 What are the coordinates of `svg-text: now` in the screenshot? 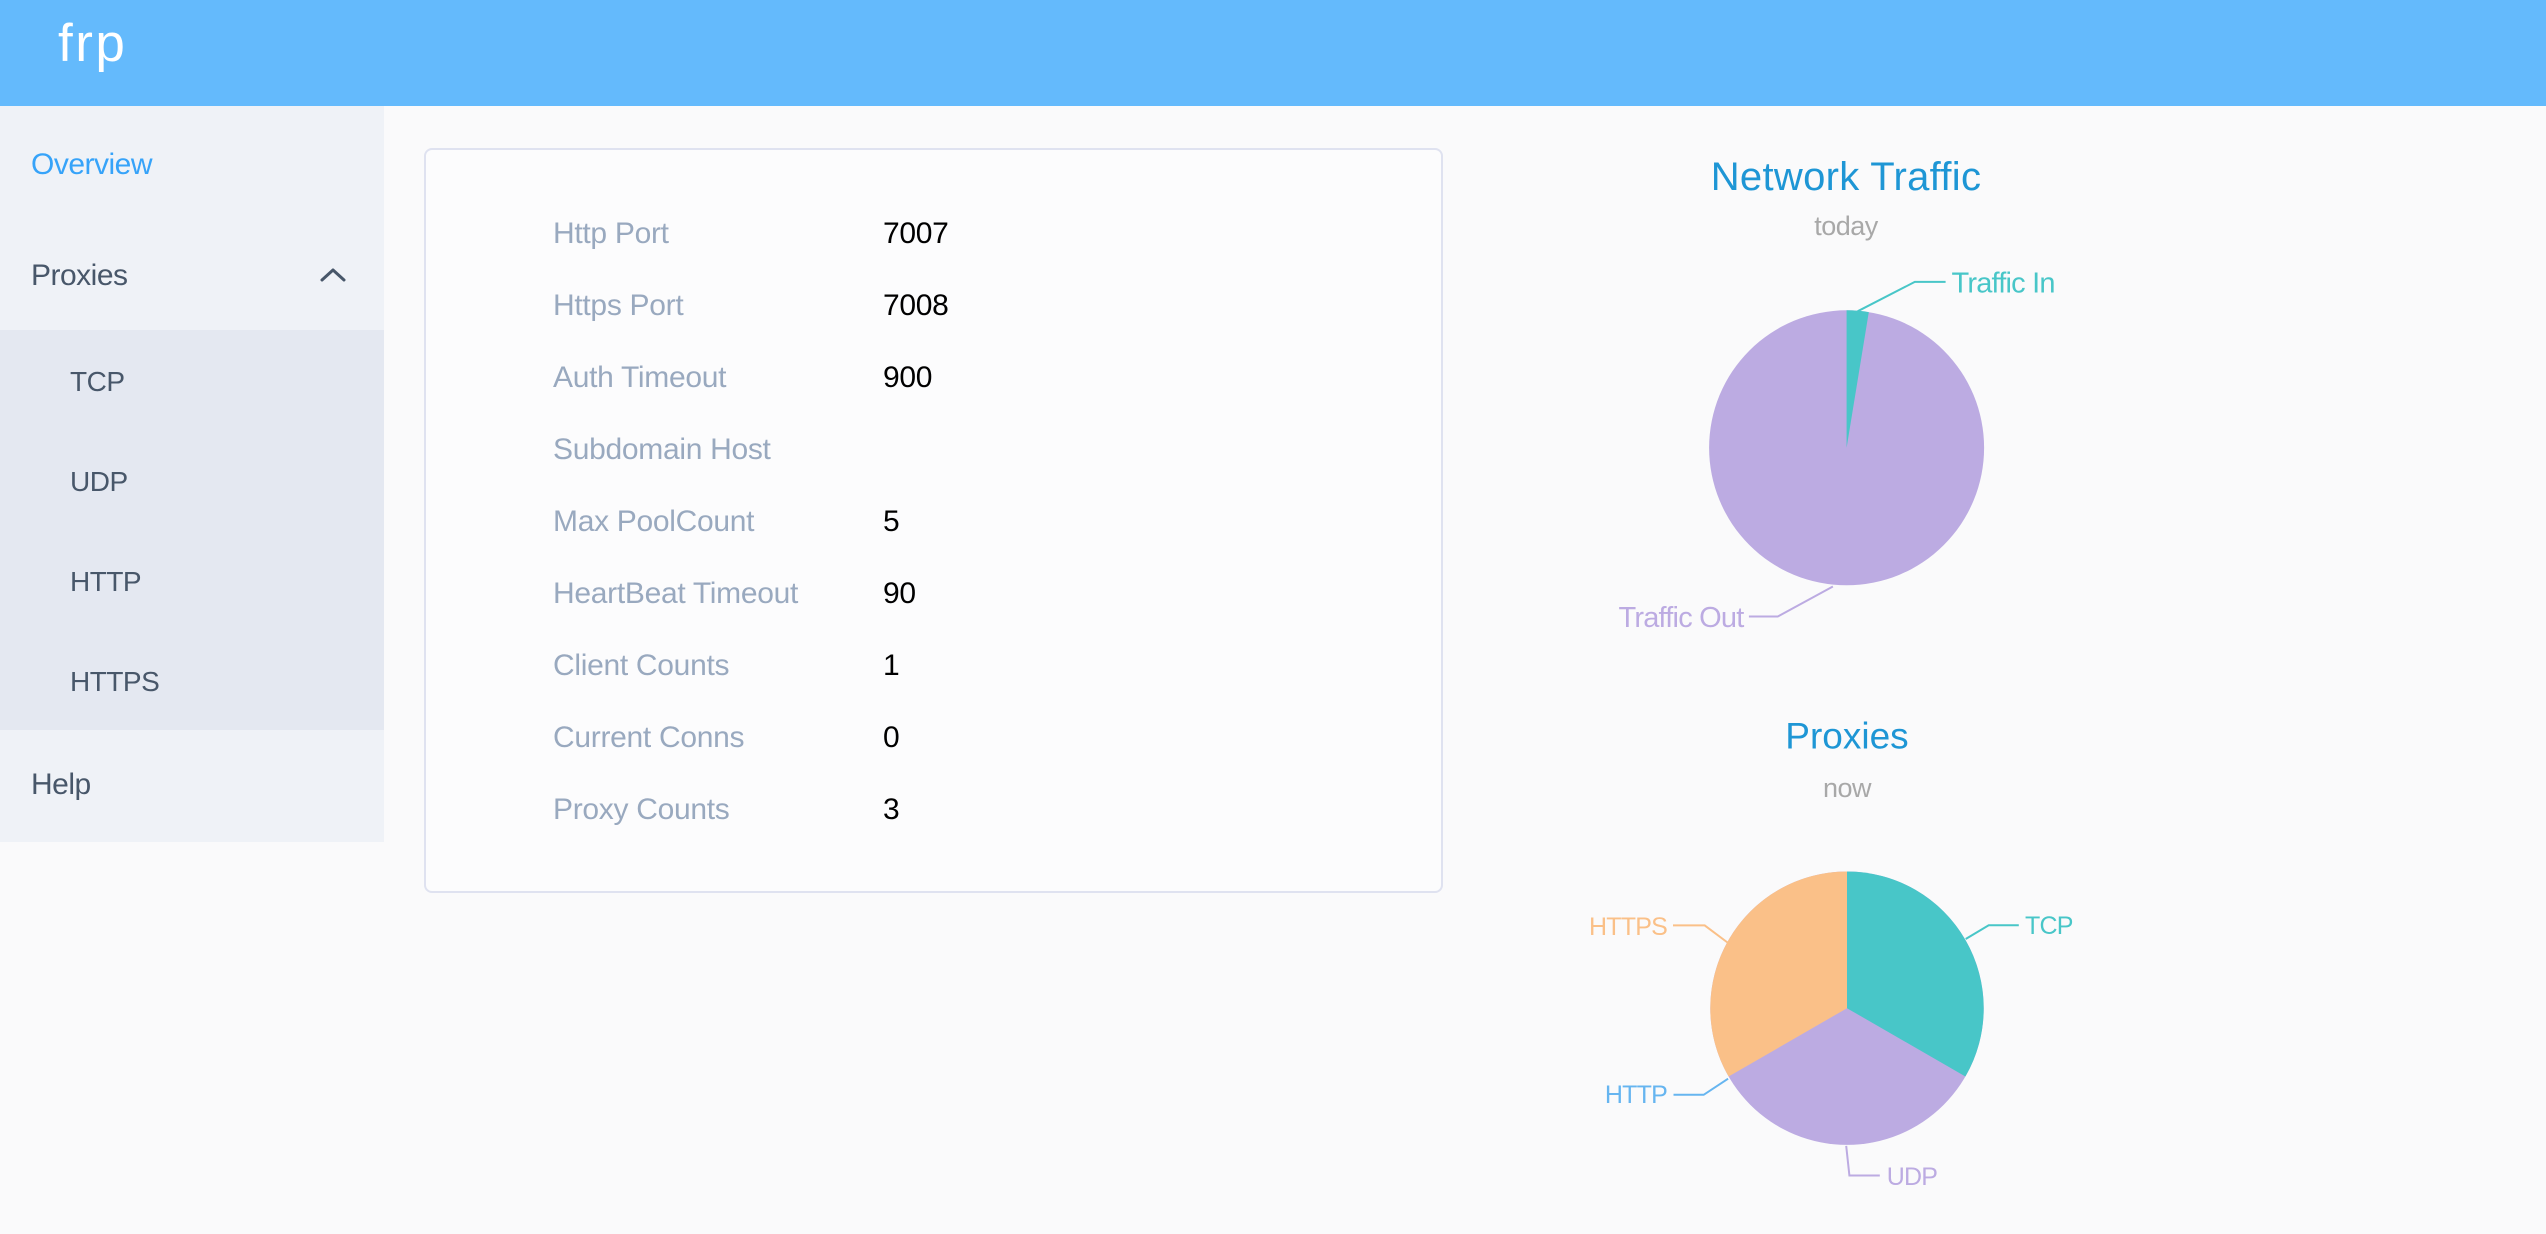 It's located at (1847, 788).